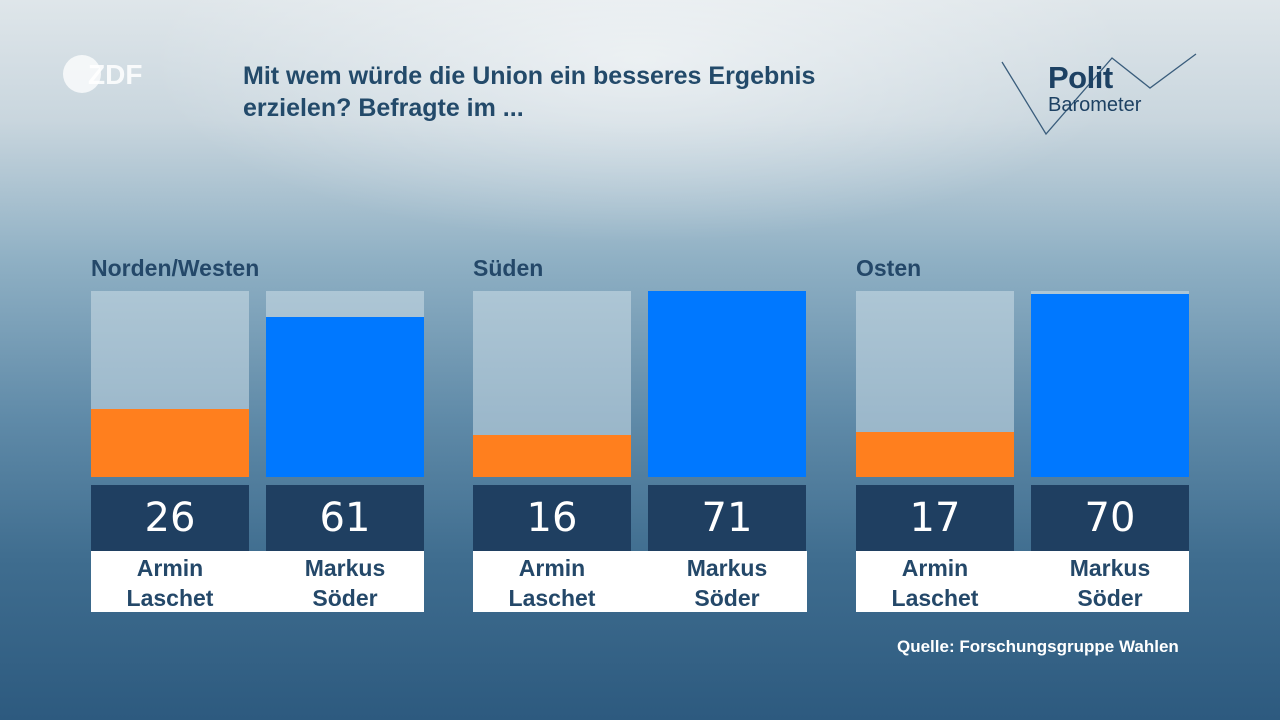  I want to click on politbarometer-zigzag-icon, so click(1099, 94).